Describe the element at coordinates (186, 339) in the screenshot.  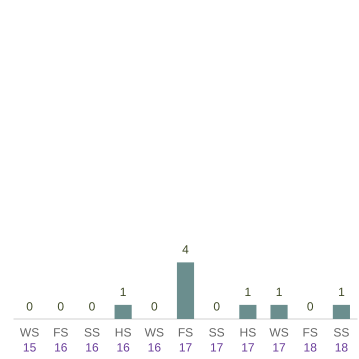
I see `x-tick-label: FS 17` at that location.